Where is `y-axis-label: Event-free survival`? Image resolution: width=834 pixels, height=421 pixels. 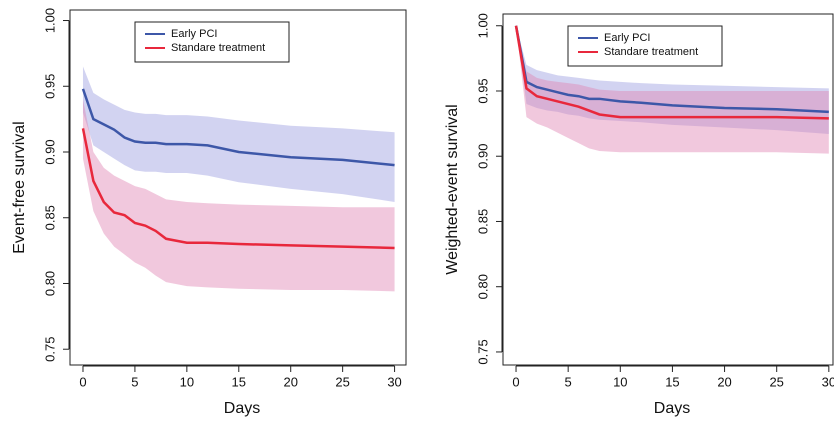
y-axis-label: Event-free survival is located at coordinates (19, 187).